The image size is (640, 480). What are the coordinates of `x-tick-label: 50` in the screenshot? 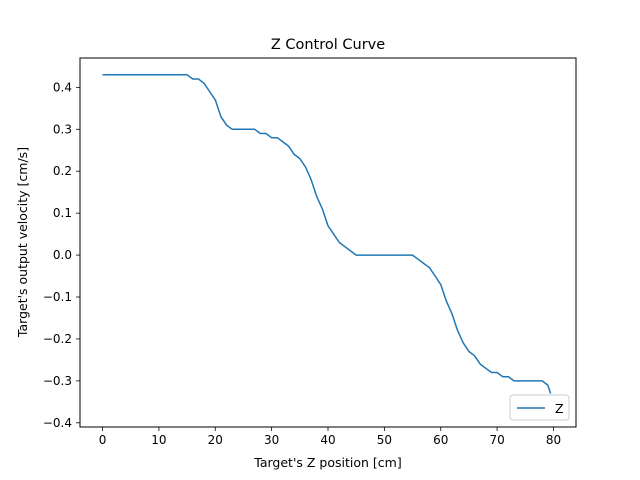 It's located at (384, 440).